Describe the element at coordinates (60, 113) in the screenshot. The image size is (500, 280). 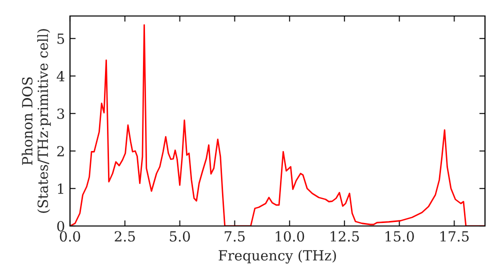
I see `y-tick-label: 3` at that location.